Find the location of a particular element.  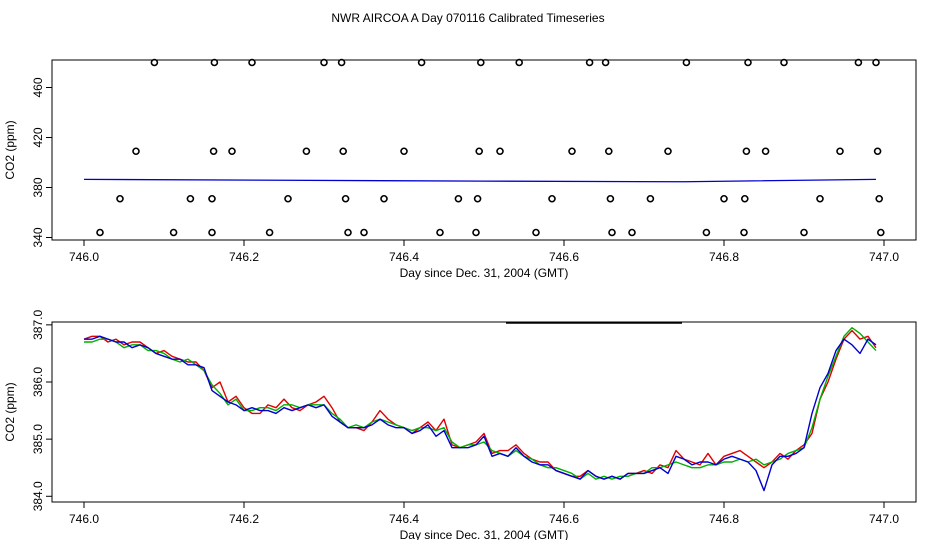

y-tick-label: 420 is located at coordinates (38, 137).